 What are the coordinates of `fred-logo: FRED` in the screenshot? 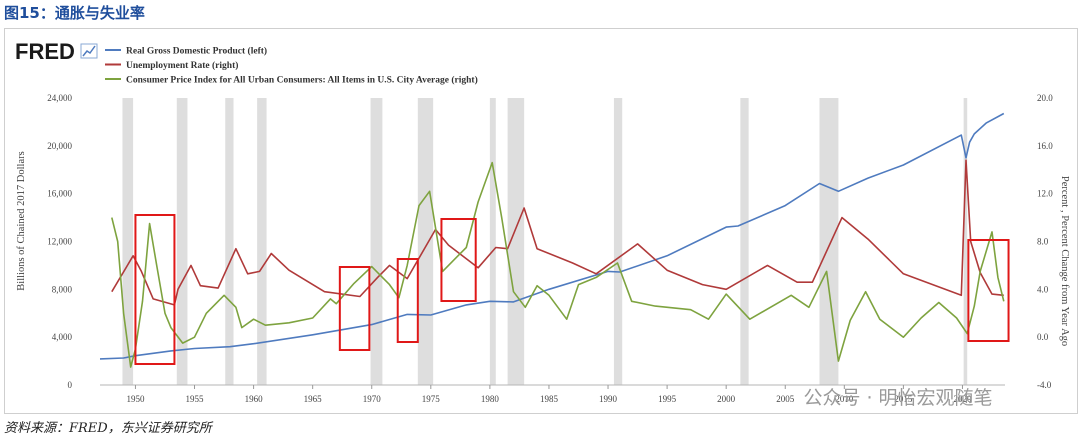 It's located at (56, 51).